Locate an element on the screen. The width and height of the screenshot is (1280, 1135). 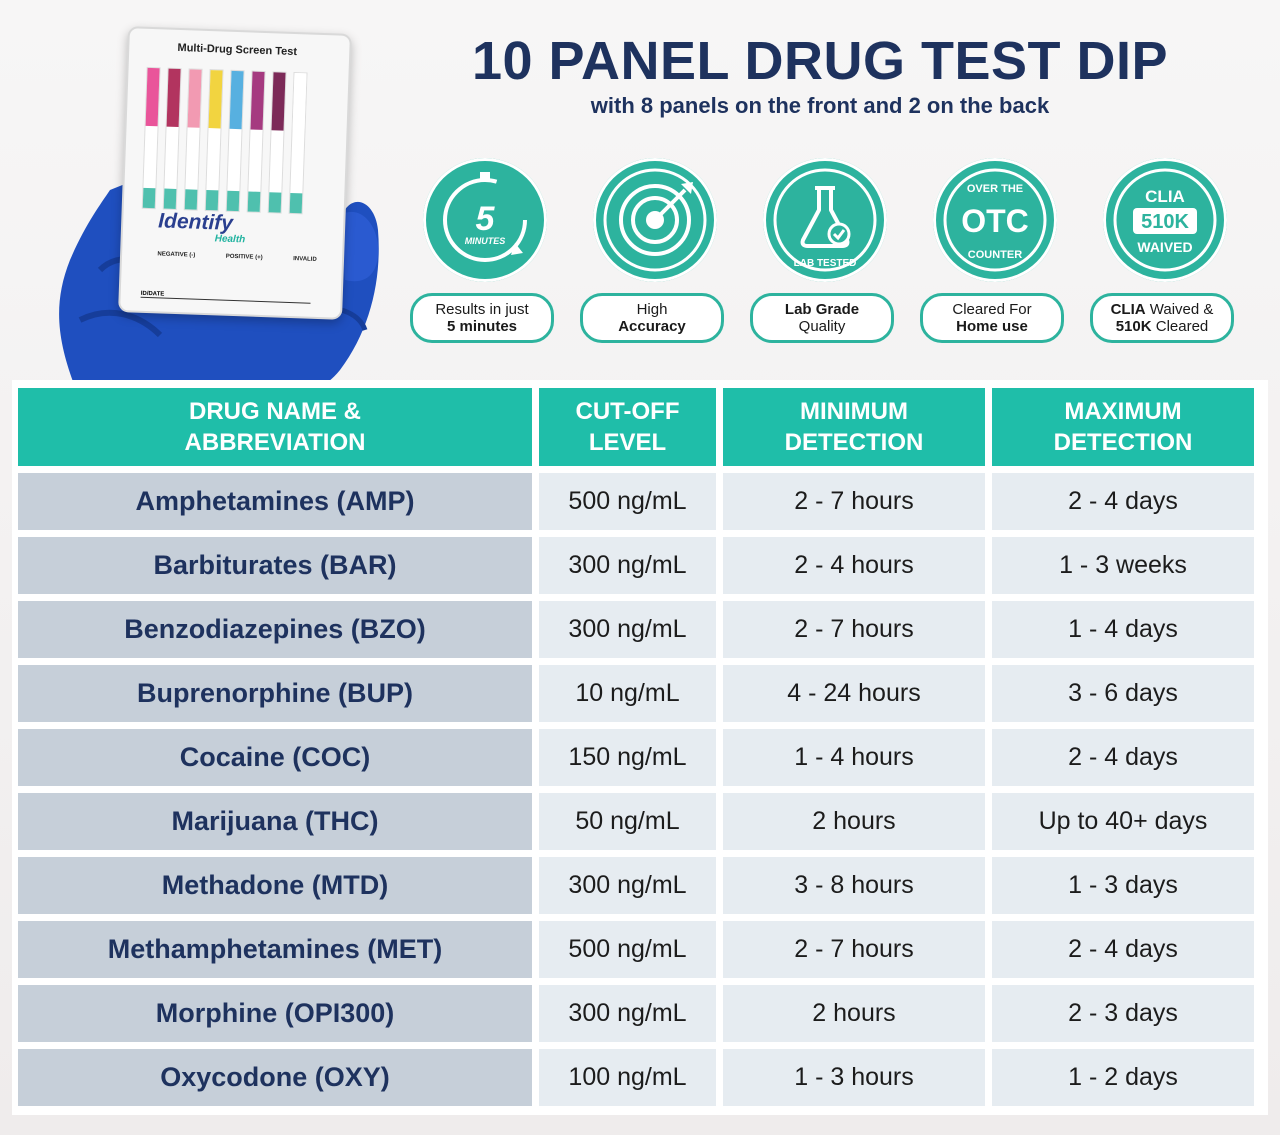
drug-name-cell: Cocaine (COC) is located at coordinates (275, 757).